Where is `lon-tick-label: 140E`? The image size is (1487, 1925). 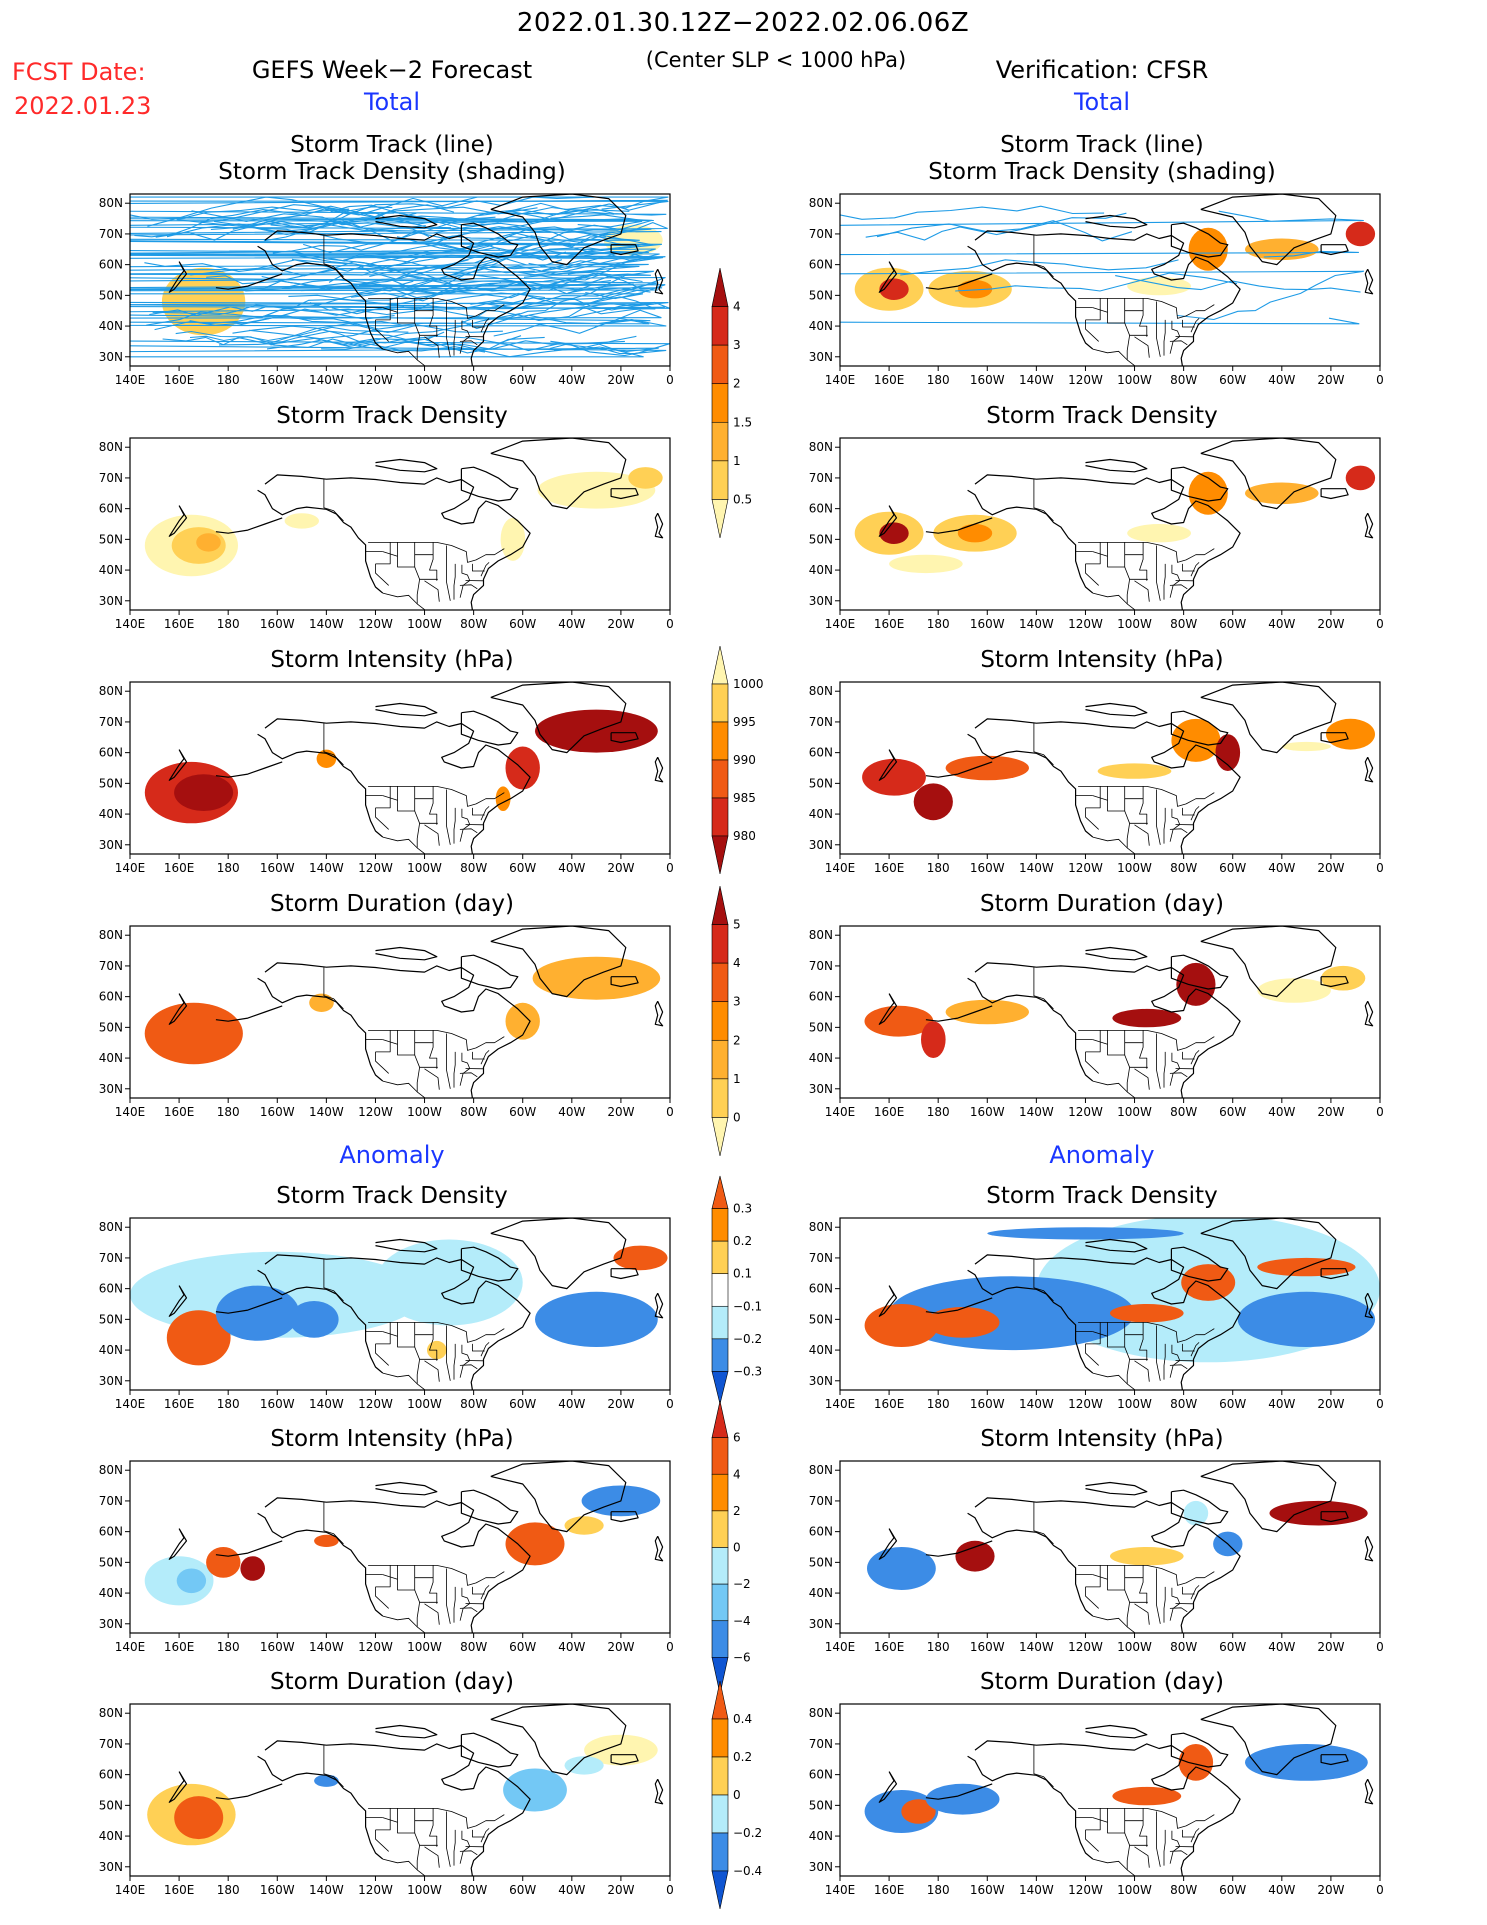
lon-tick-label: 140E is located at coordinates (840, 868).